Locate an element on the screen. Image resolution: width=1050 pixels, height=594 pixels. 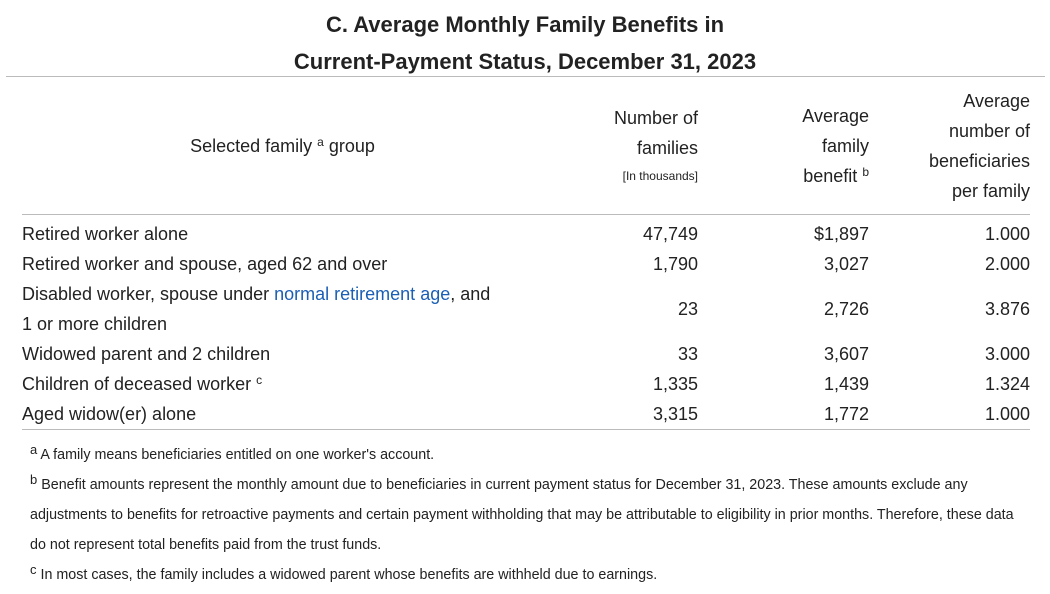
header-average-family-benefit: Average family benefit b is located at coordinates (783, 150).